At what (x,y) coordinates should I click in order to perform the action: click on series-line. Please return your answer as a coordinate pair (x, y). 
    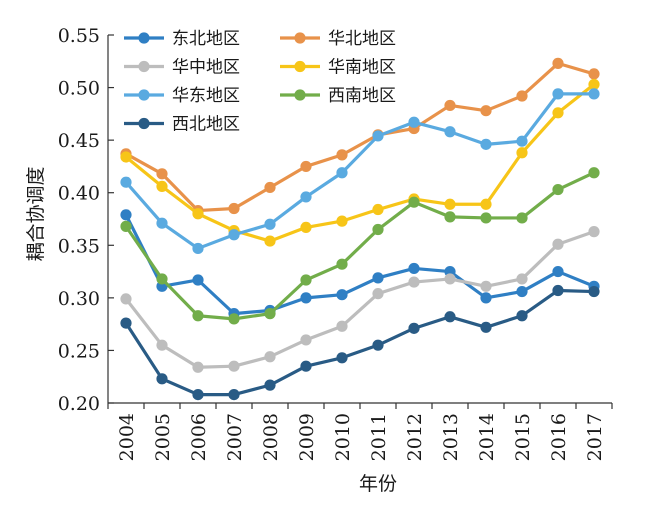
    Looking at the image, I should click on (360, 264).